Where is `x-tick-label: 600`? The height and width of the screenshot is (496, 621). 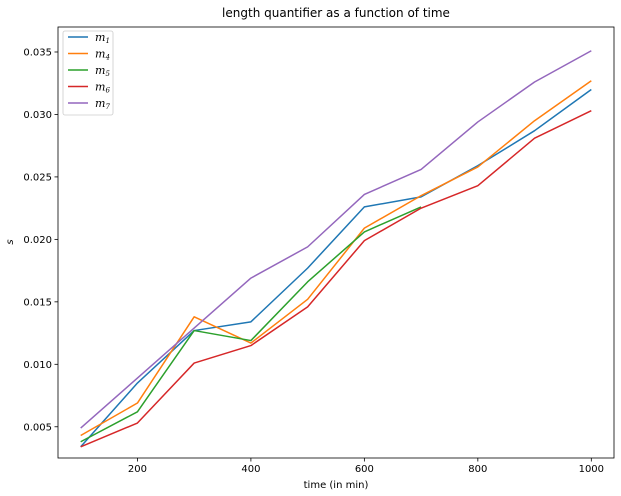
x-tick-label: 600 is located at coordinates (364, 469).